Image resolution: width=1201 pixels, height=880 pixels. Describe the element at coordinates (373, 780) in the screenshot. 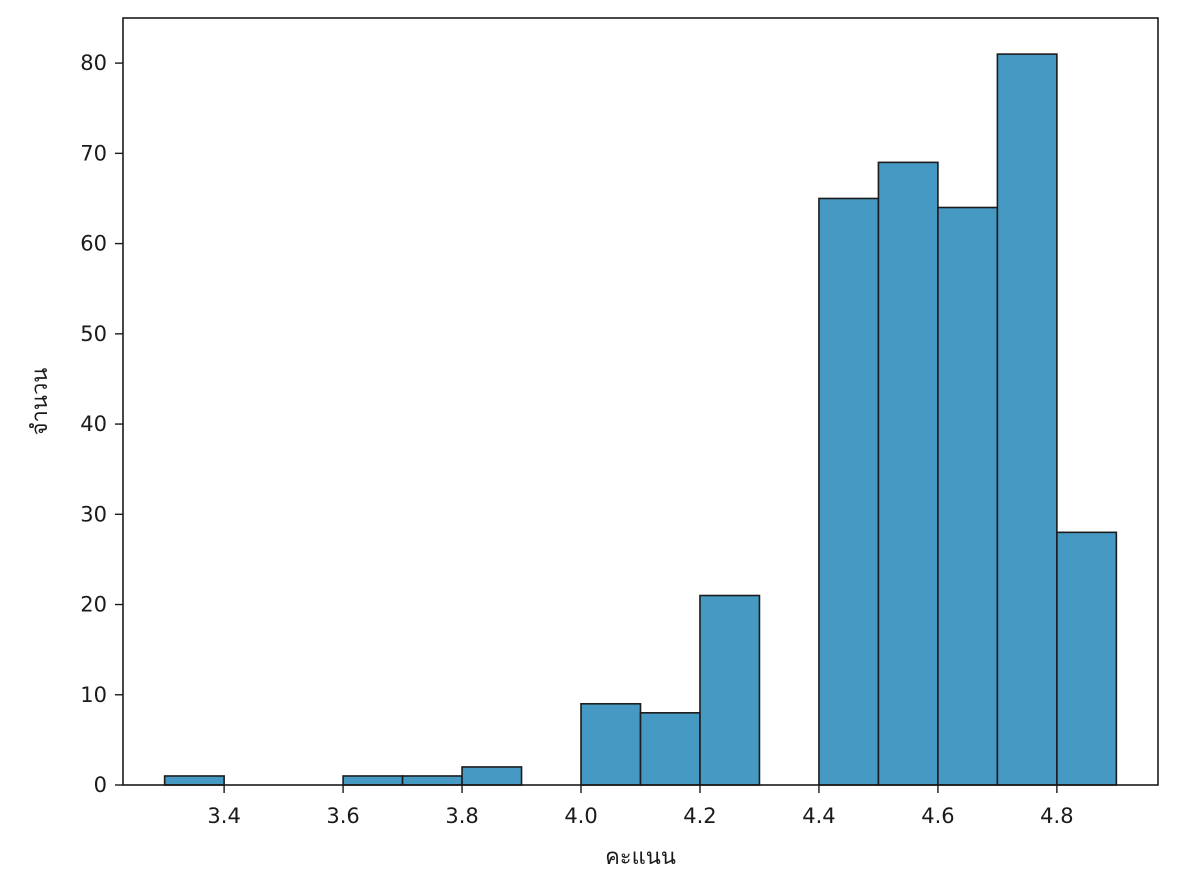

I see `histogram-bar-3.6-3.7` at that location.